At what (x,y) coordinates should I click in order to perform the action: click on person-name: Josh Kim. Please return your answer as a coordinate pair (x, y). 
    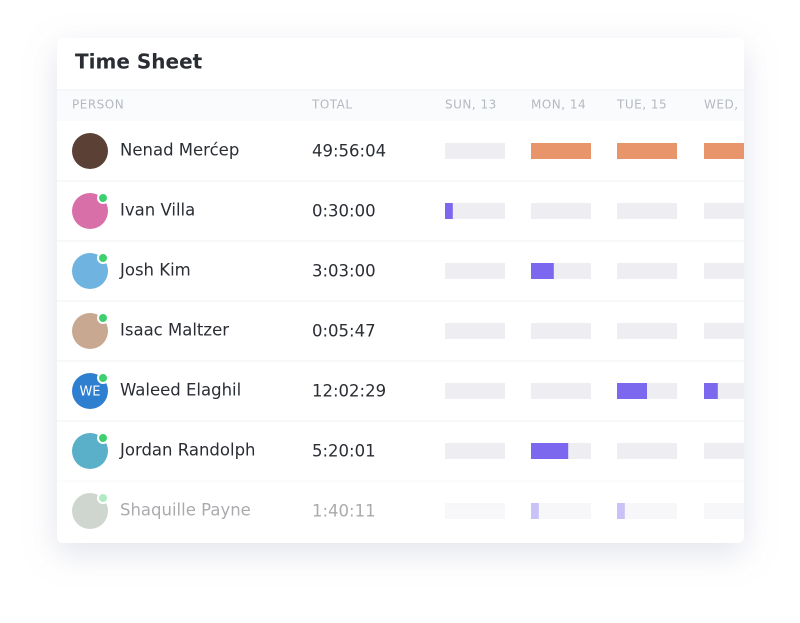
    Looking at the image, I should click on (155, 270).